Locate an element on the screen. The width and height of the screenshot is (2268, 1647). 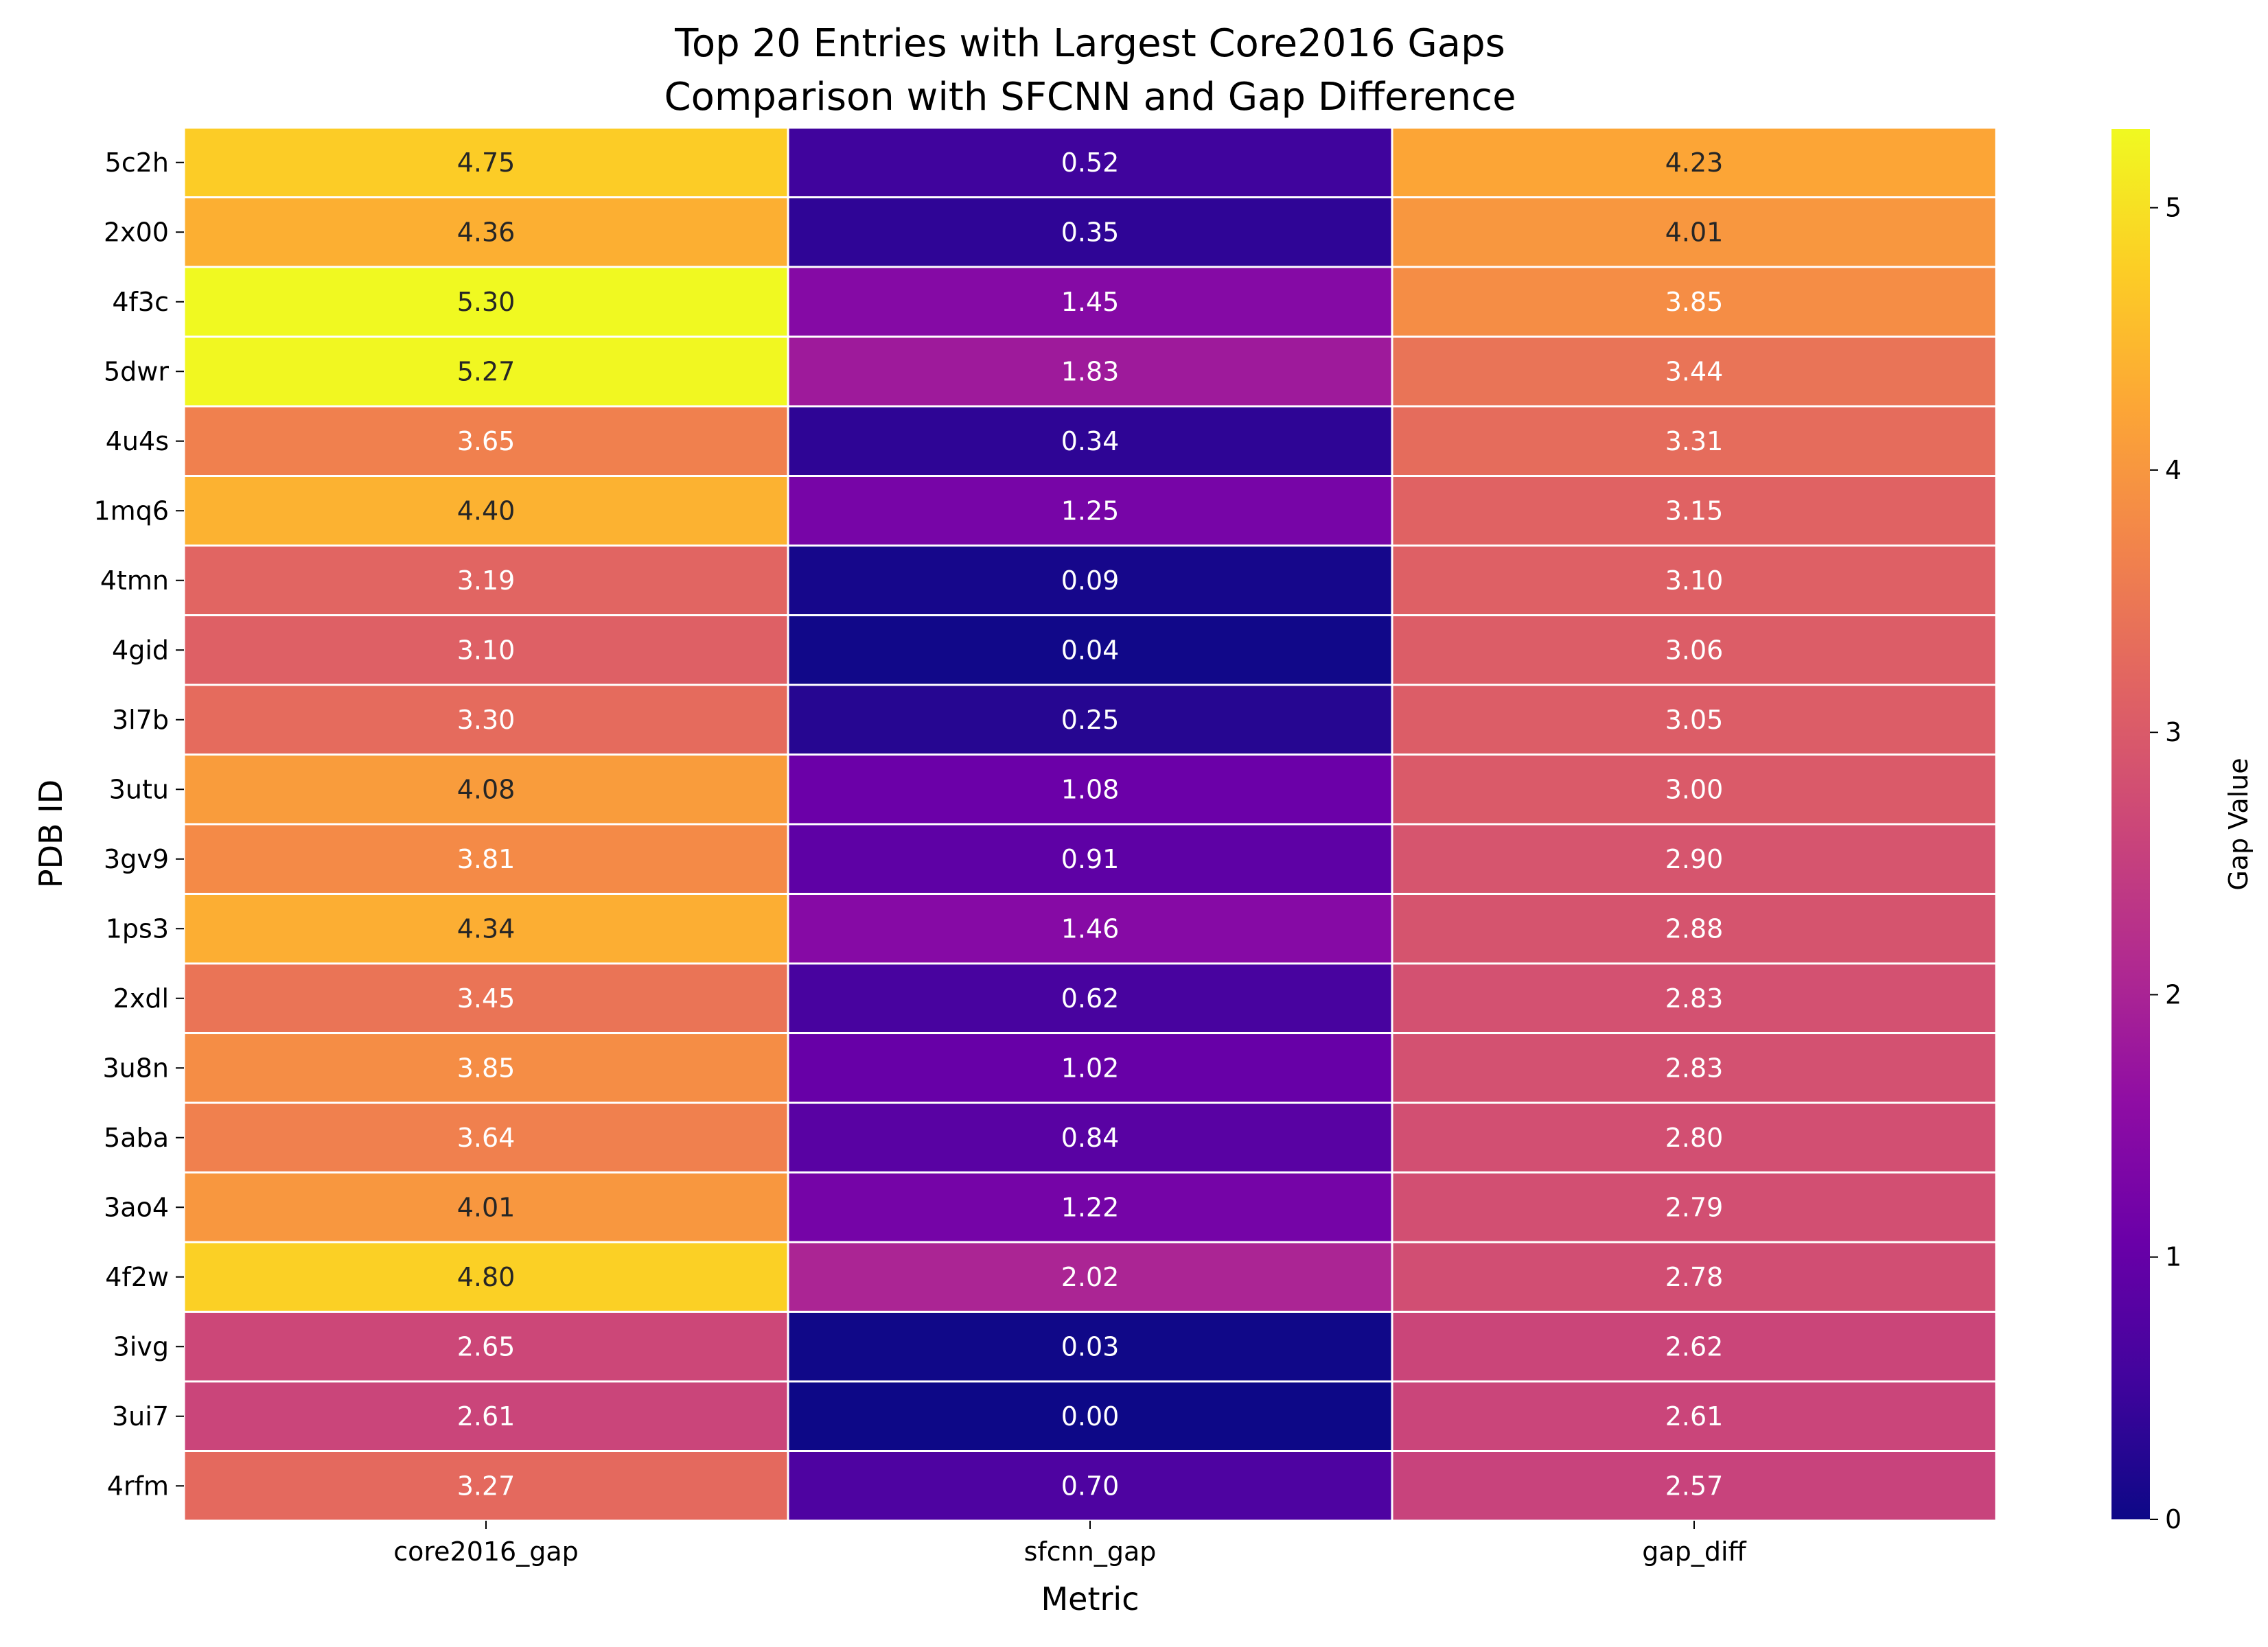
cell-value-label: 0.70 is located at coordinates (1090, 1486).